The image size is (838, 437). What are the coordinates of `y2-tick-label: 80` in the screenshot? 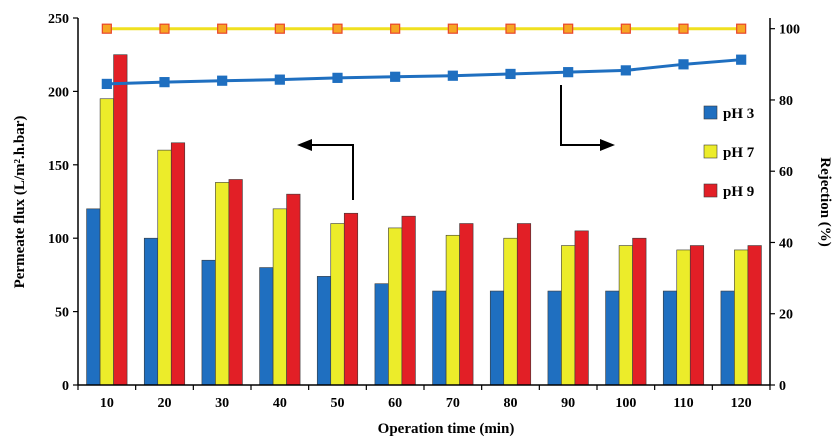 It's located at (786, 101).